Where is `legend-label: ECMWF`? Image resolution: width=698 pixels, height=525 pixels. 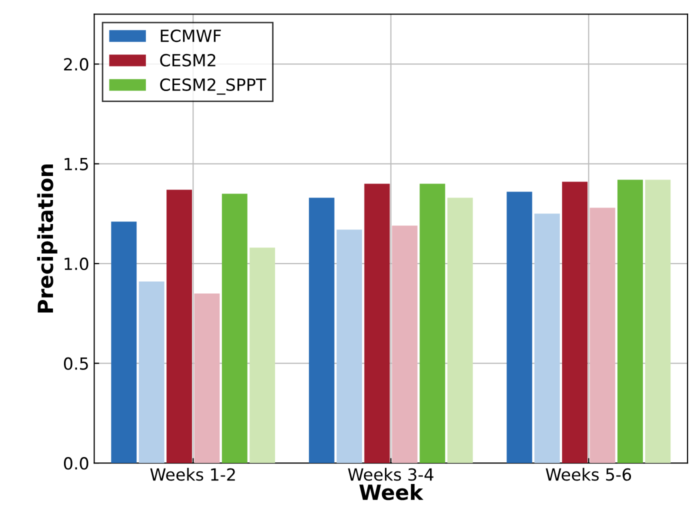 legend-label: ECMWF is located at coordinates (190, 35).